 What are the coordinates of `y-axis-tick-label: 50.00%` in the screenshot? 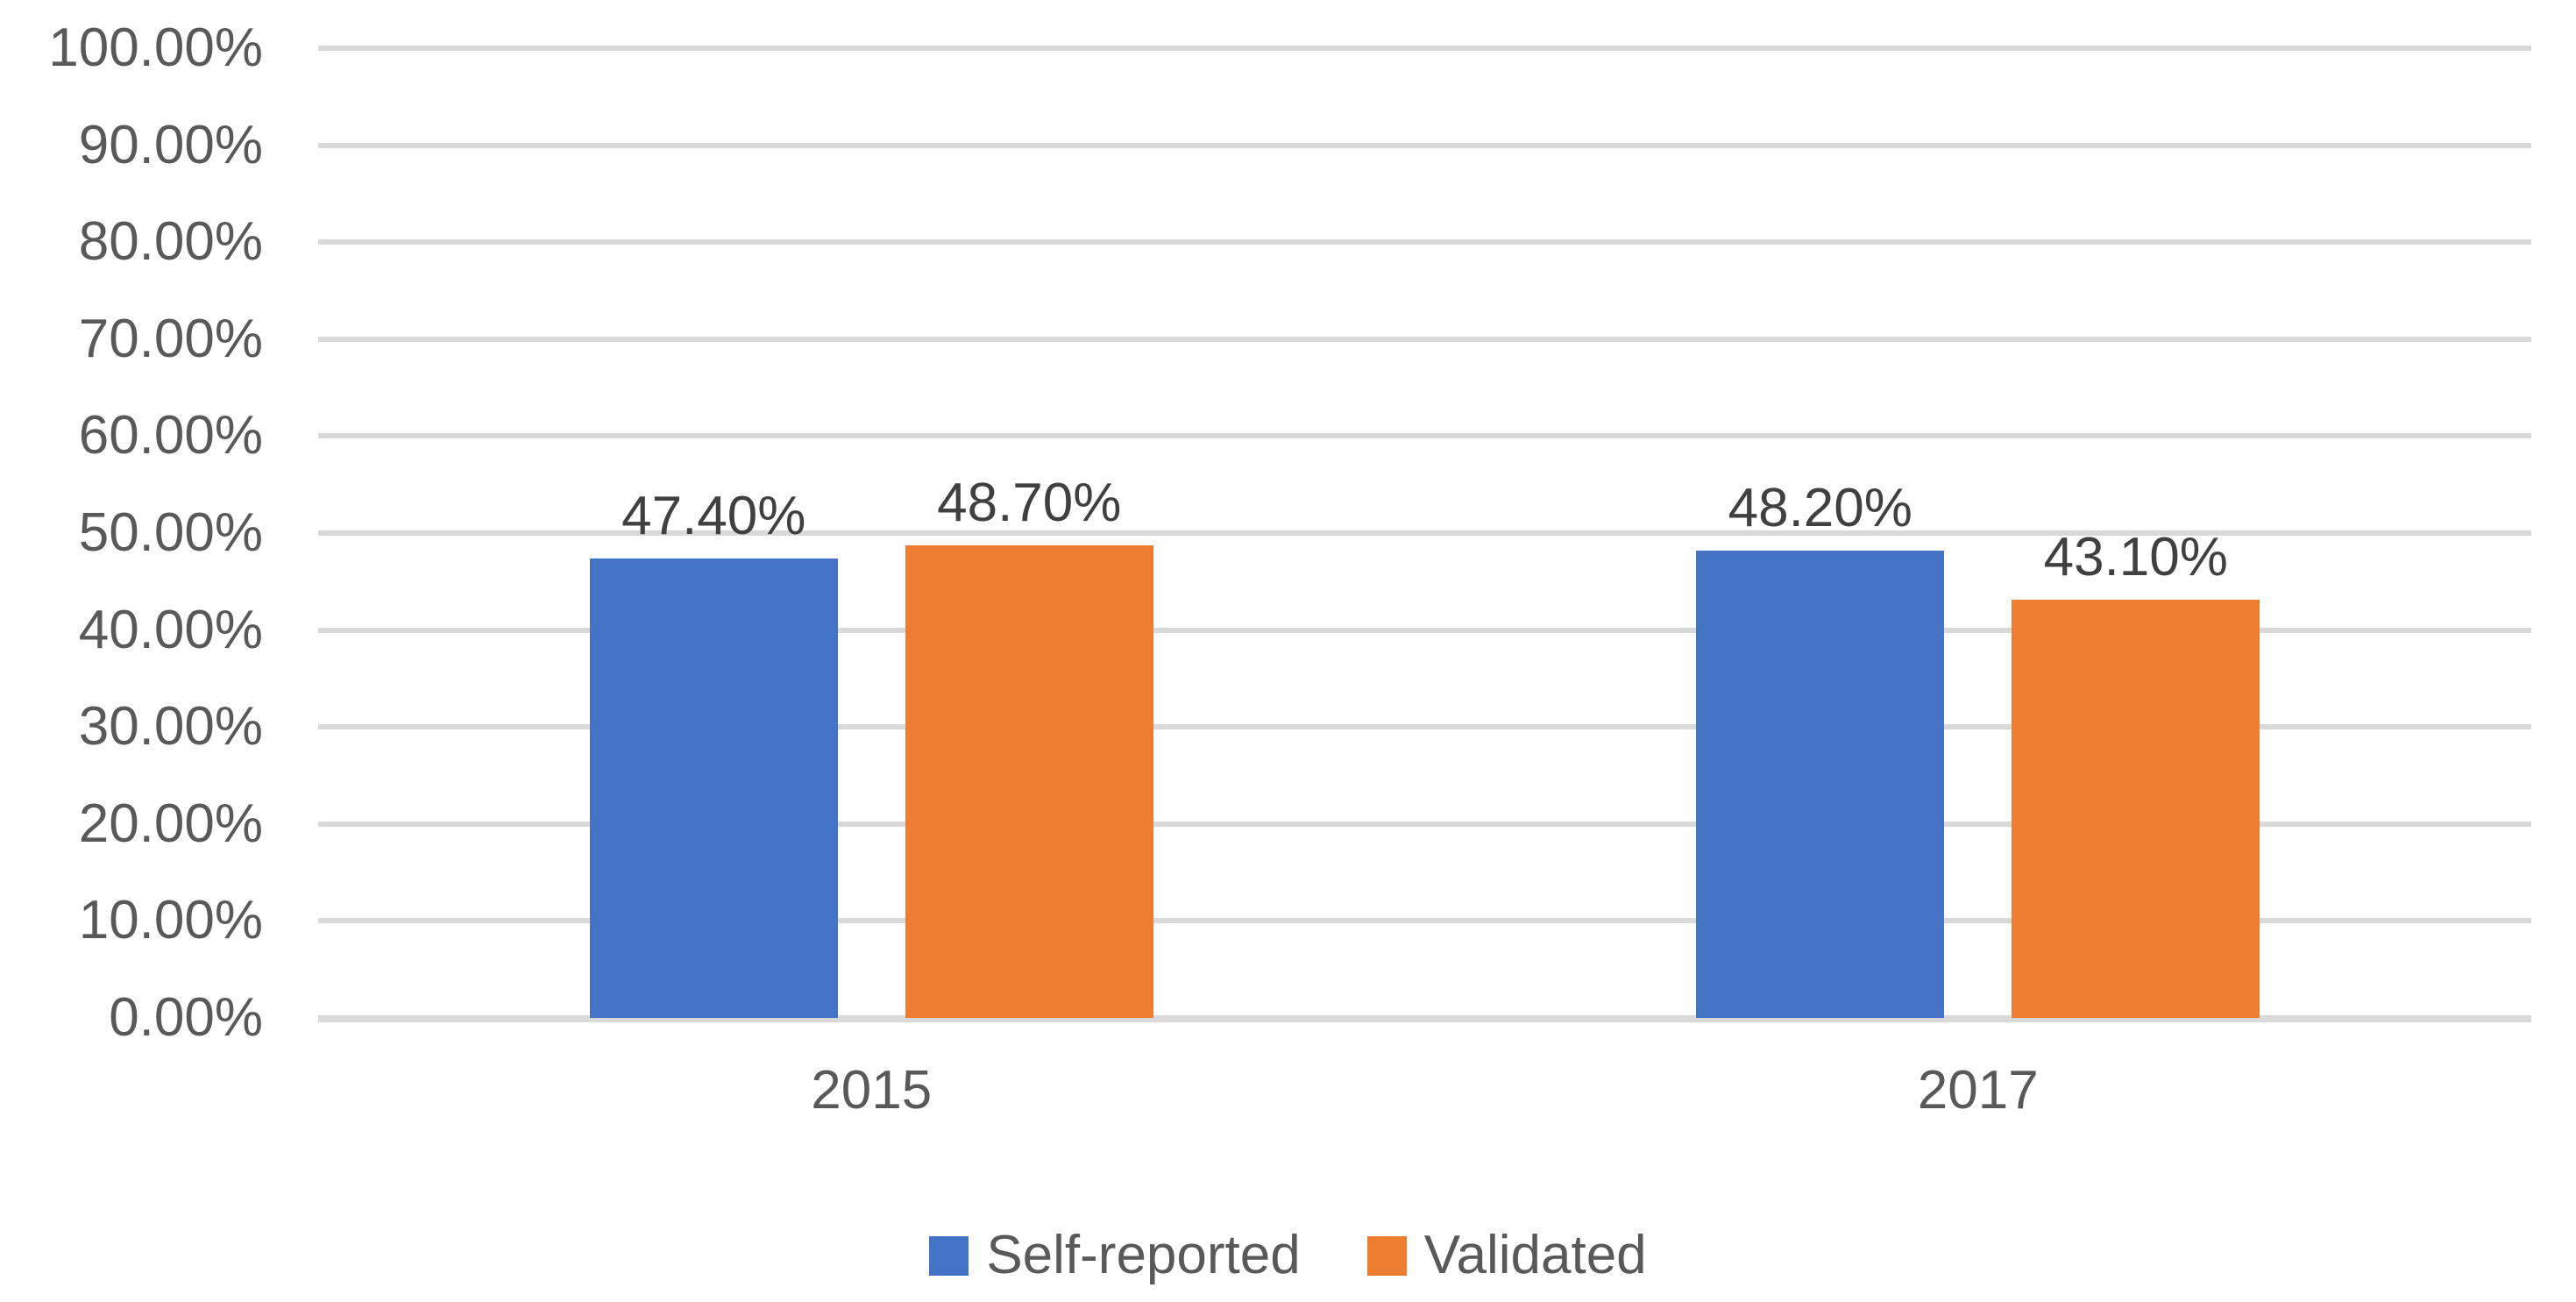 It's located at (170, 532).